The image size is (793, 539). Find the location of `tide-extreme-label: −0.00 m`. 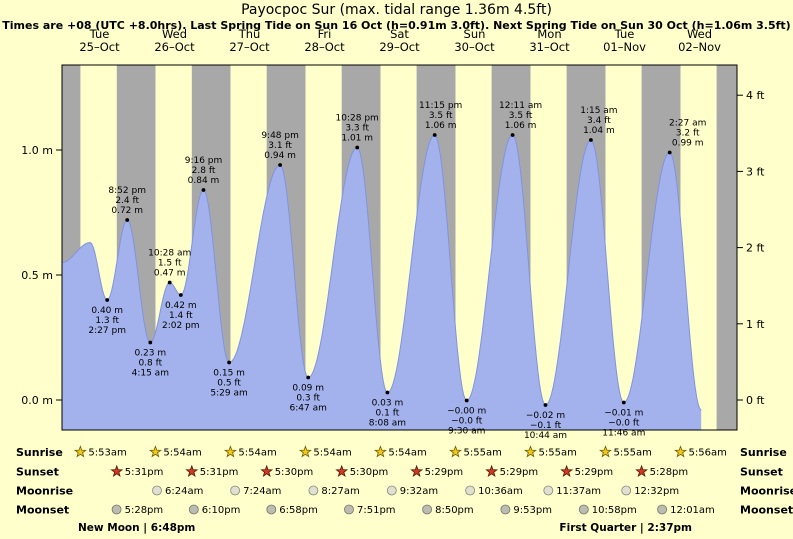

tide-extreme-label: −0.00 m is located at coordinates (466, 412).